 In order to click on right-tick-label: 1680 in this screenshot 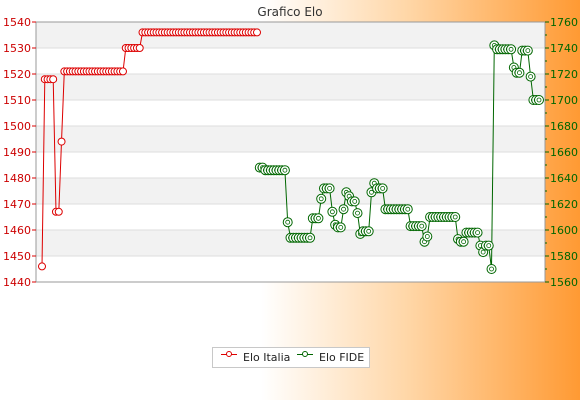, I will do `click(564, 126)`.